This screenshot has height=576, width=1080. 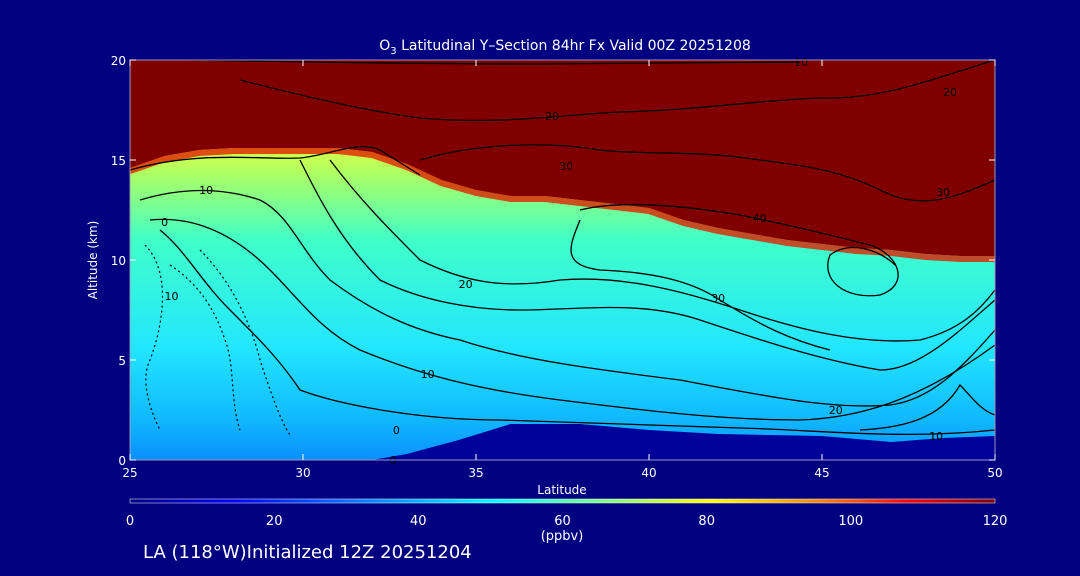 What do you see at coordinates (118, 61) in the screenshot?
I see `y-tick-label: 20` at bounding box center [118, 61].